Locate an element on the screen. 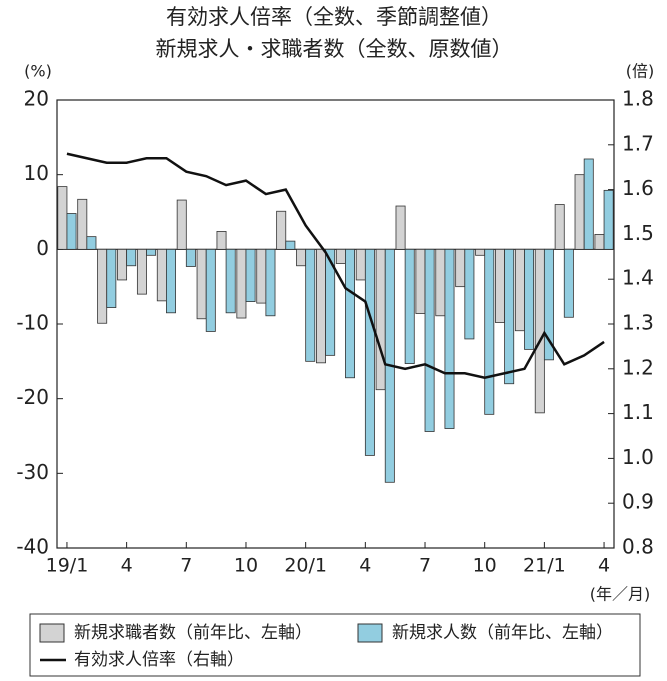 This screenshot has width=667, height=681. y-tick-label: -30 is located at coordinates (32, 472).